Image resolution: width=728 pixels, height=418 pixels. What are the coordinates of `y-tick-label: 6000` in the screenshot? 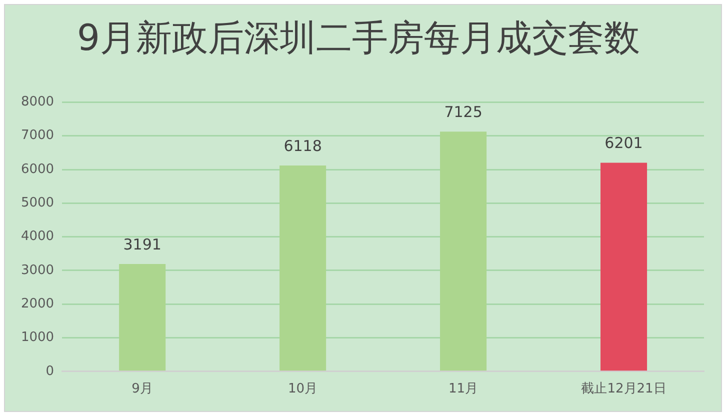 It's located at (37, 169).